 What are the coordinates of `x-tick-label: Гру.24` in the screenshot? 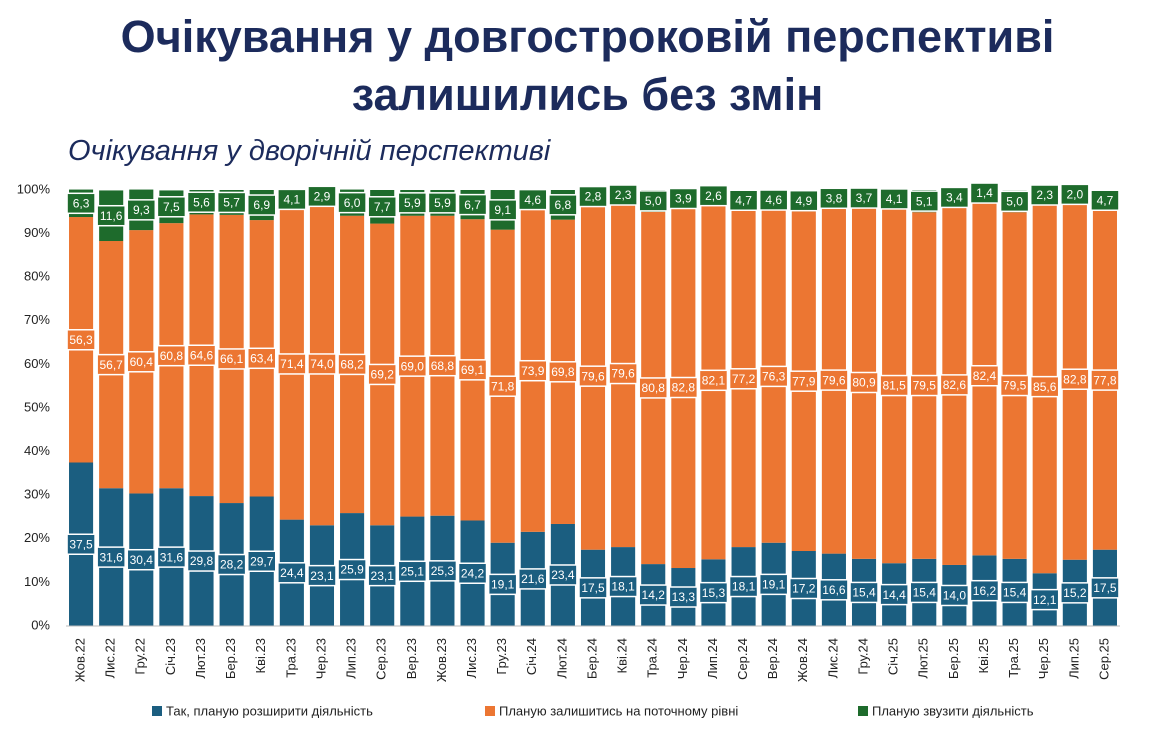 It's located at (862, 656).